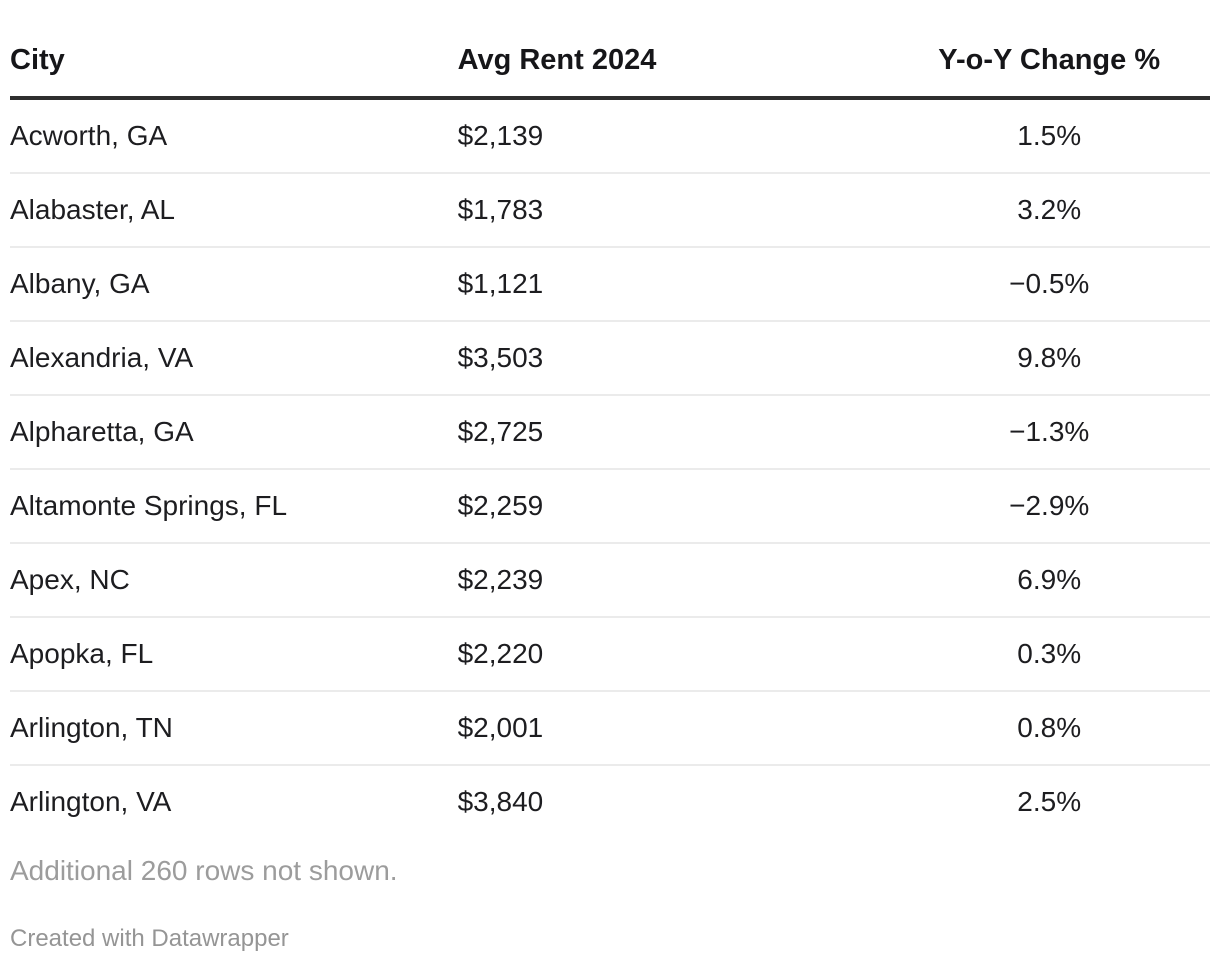 The image size is (1220, 966). I want to click on cell-rent: $2,001, so click(673, 727).